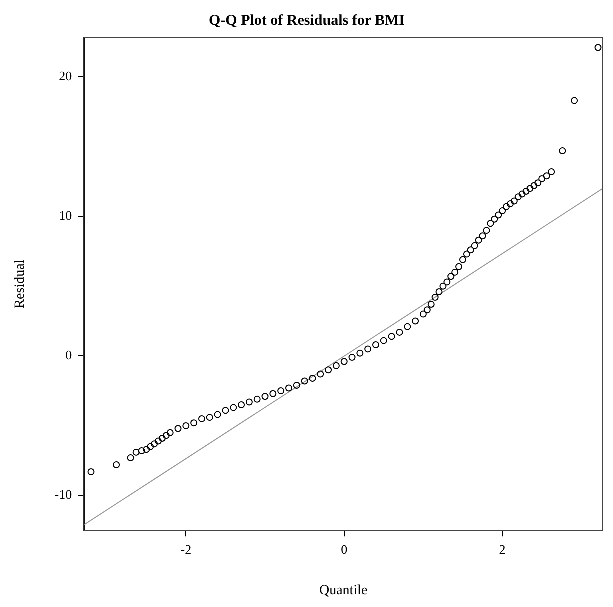  Describe the element at coordinates (65, 216) in the screenshot. I see `y-tick-label: 10` at that location.